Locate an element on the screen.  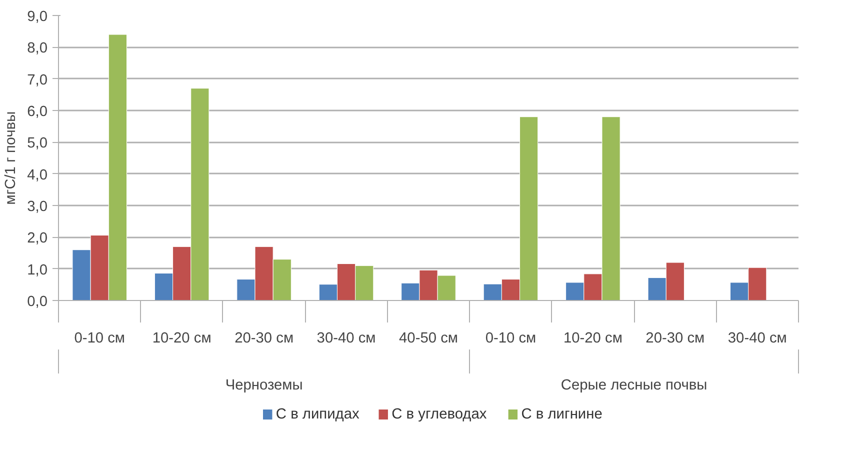
y-tick-label: 6,0 is located at coordinates (37, 112).